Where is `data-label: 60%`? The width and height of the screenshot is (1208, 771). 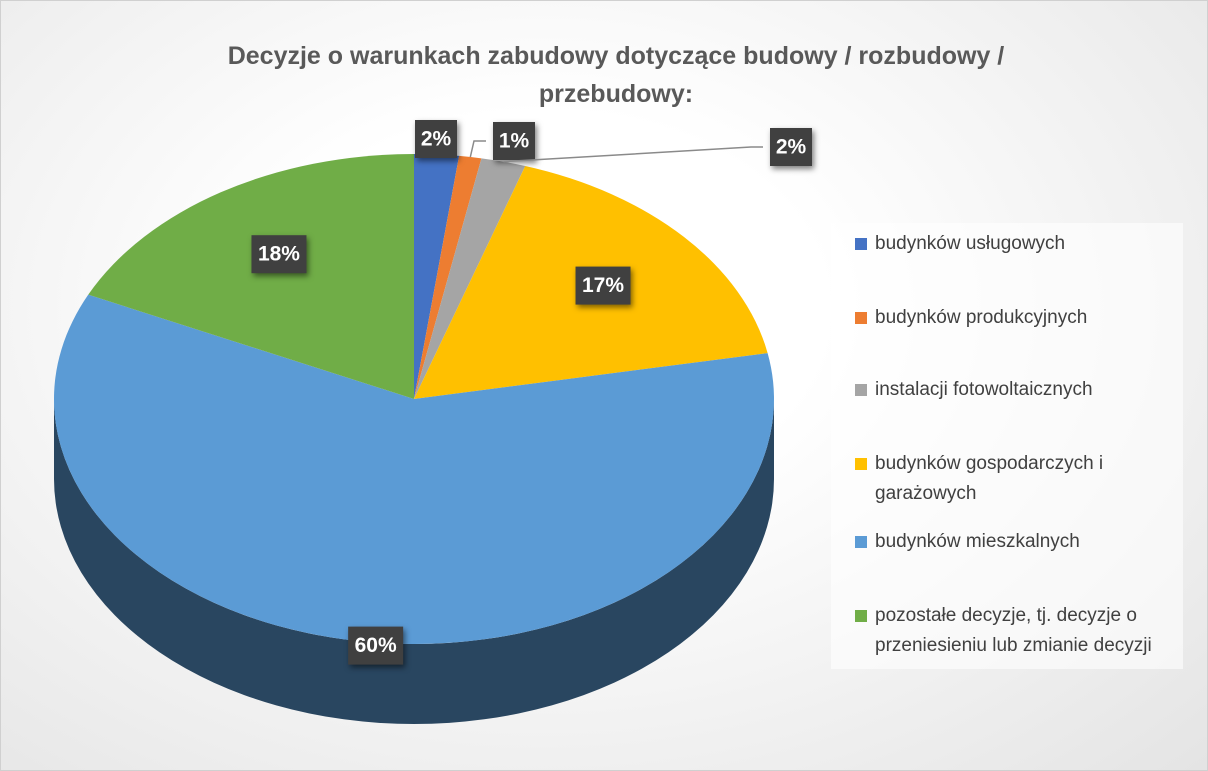
data-label: 60% is located at coordinates (376, 645).